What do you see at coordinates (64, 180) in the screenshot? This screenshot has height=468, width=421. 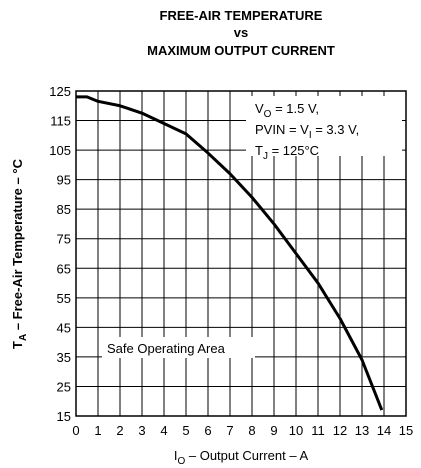 I see `y-tick-label: 95` at bounding box center [64, 180].